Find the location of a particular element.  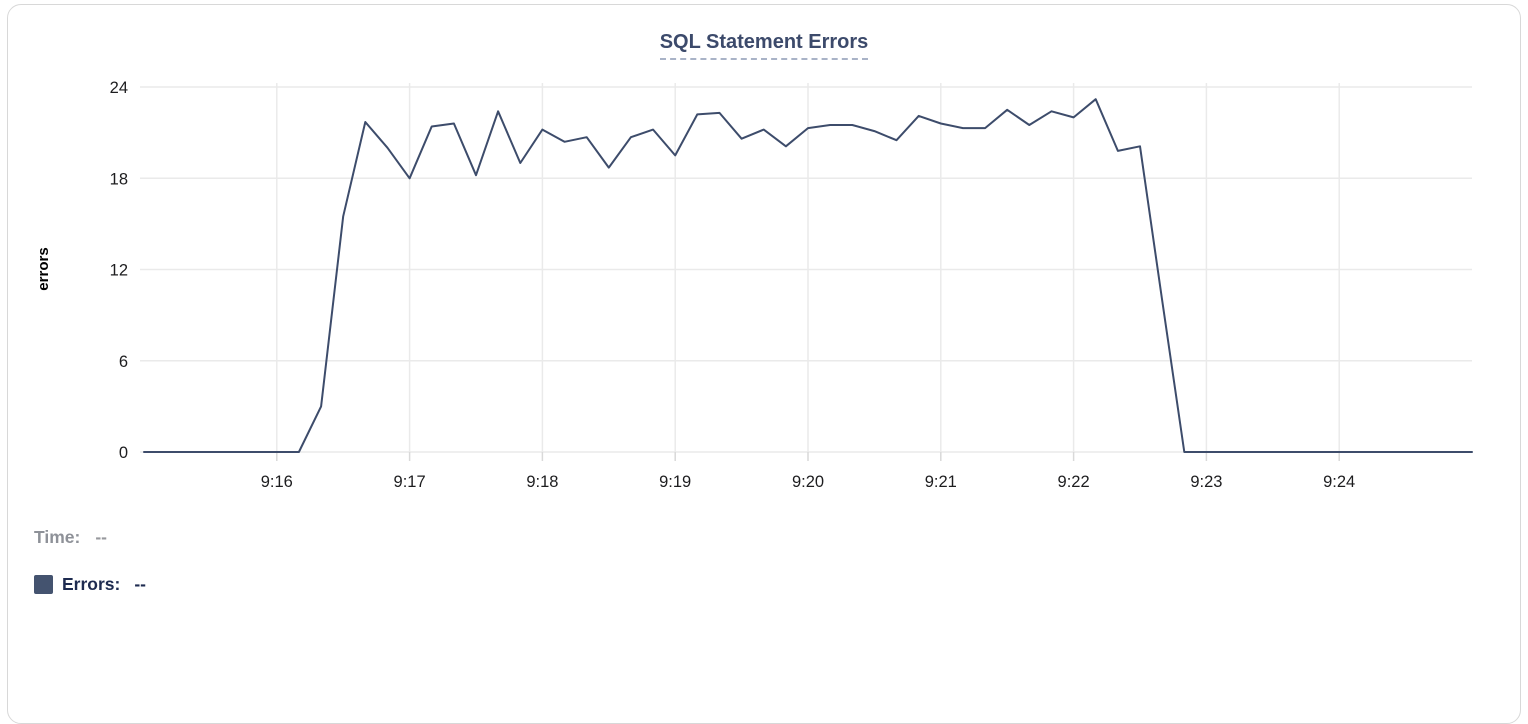

errors-readout-row: Errors: -- is located at coordinates (90, 584).